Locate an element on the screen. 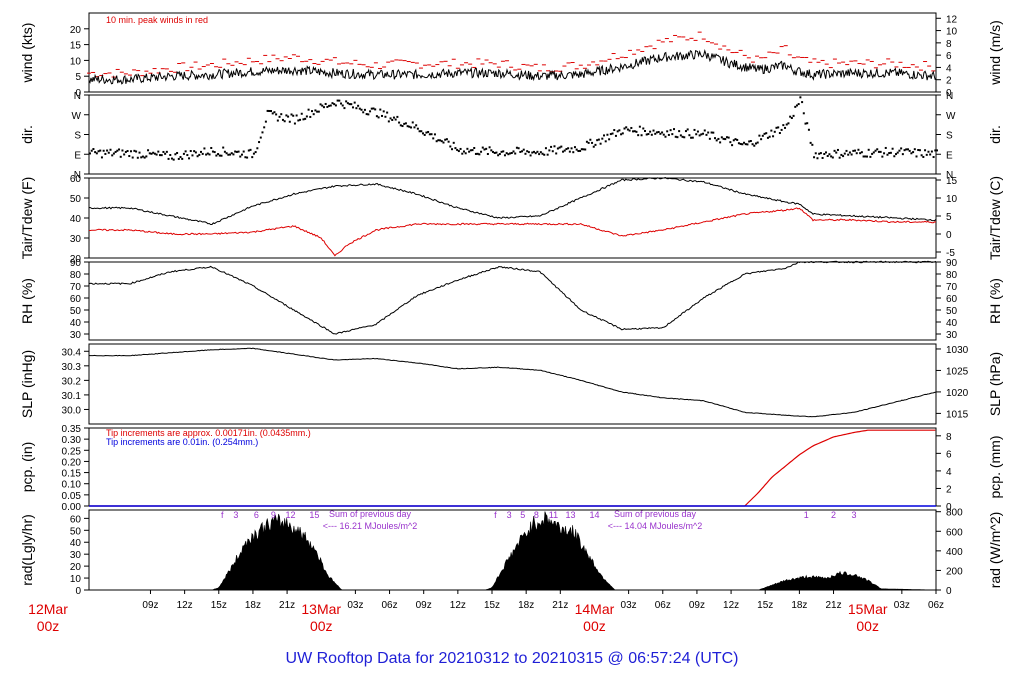  wind-series-line is located at coordinates (512, 67).